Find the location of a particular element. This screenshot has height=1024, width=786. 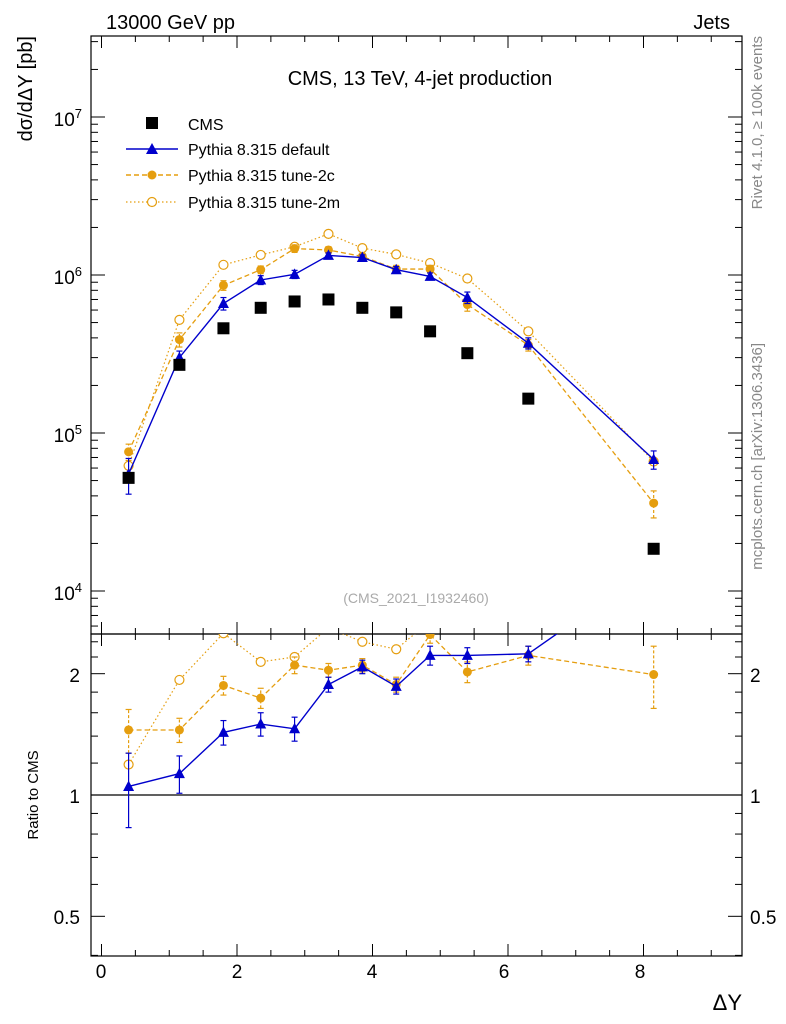

legend-label-tune-2c: Pythia 8.315 tune-2c is located at coordinates (261, 176).